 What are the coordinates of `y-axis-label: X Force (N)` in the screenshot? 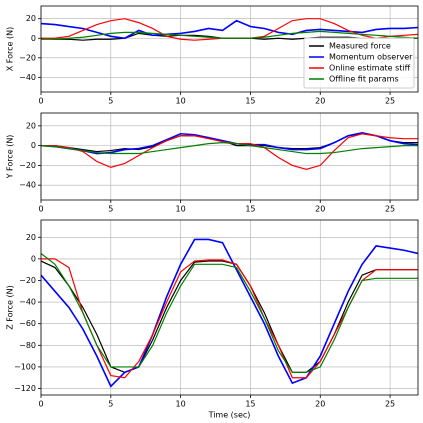 It's located at (10, 49).